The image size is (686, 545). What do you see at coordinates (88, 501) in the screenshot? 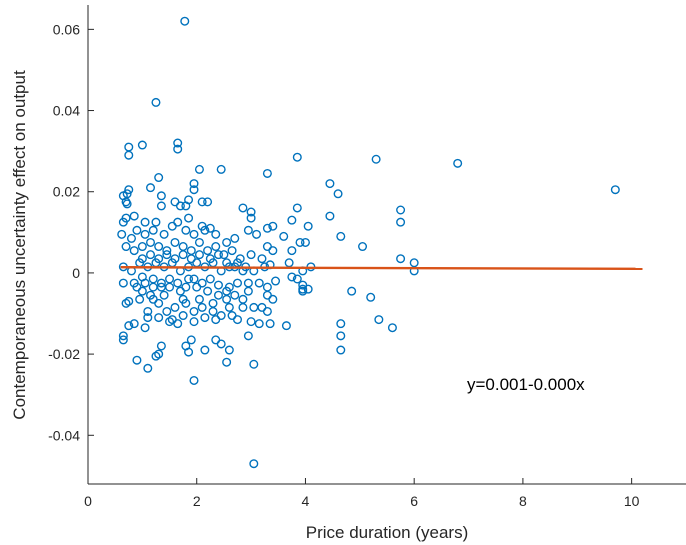
I see `x-tick-label: 0` at bounding box center [88, 501].